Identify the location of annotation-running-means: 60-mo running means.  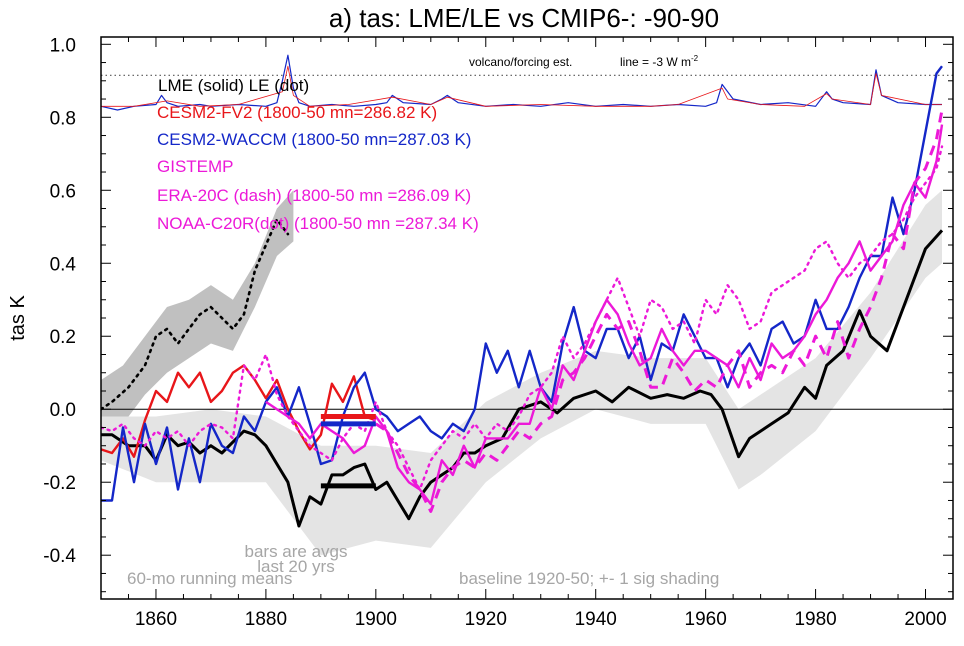
(209, 578).